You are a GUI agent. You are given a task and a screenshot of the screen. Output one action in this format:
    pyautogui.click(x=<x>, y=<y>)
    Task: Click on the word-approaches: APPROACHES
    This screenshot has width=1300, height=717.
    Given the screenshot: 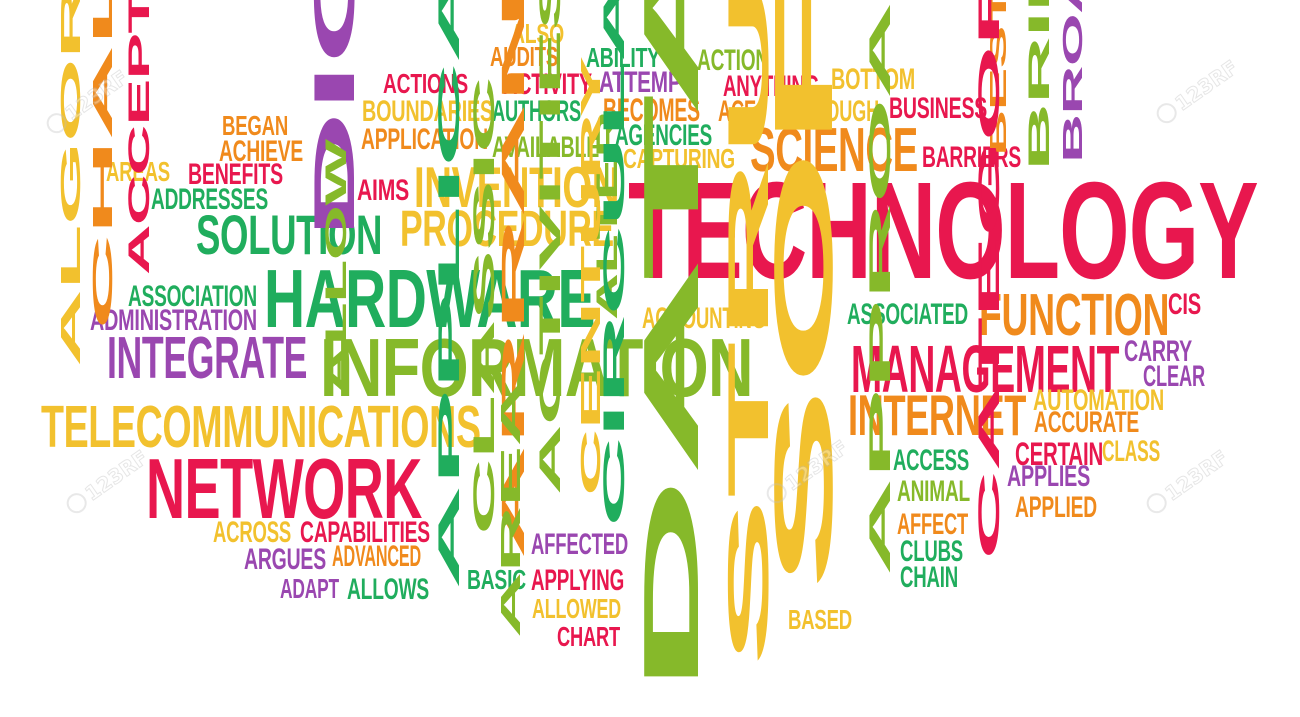 What is the action you would take?
    pyautogui.click(x=880, y=288)
    